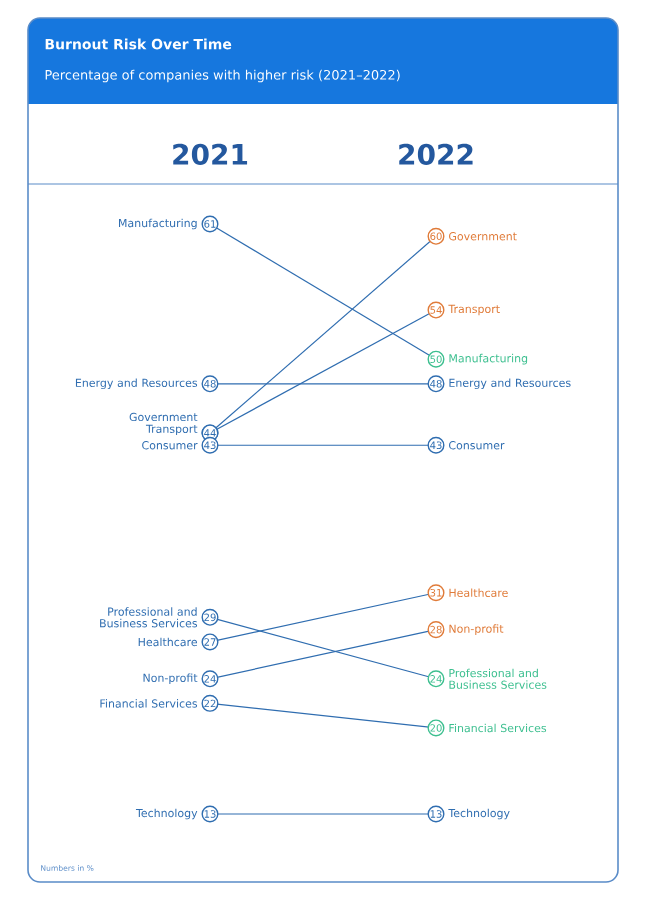  I want to click on x-tick-label: 2021, so click(210, 154).